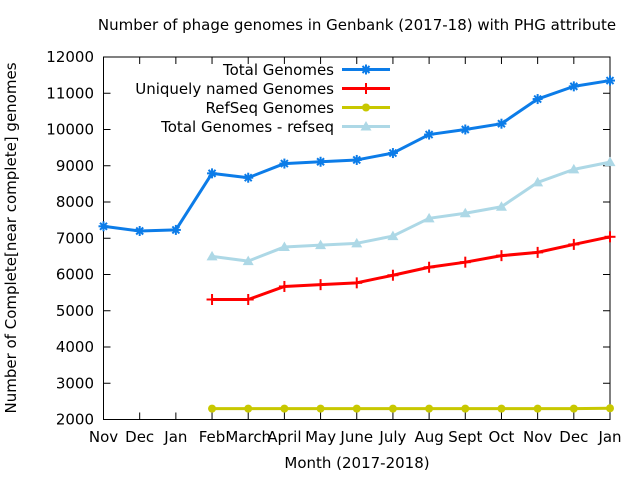  I want to click on x-tick-label: May, so click(320, 437).